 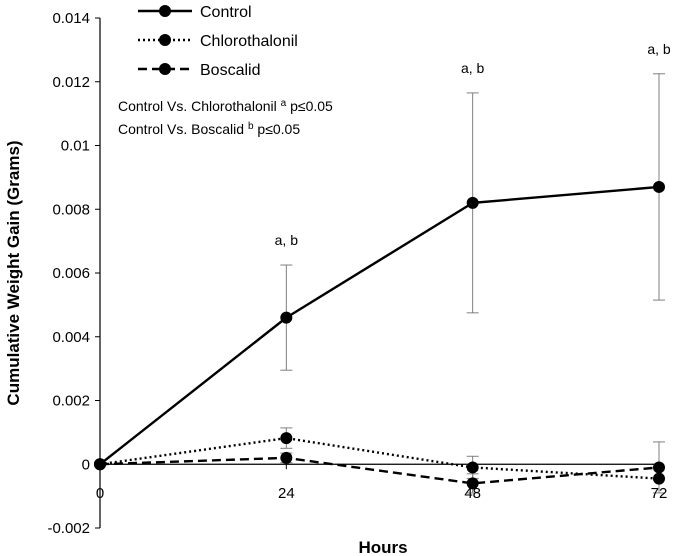 What do you see at coordinates (382, 547) in the screenshot?
I see `x-axis-title: Hours` at bounding box center [382, 547].